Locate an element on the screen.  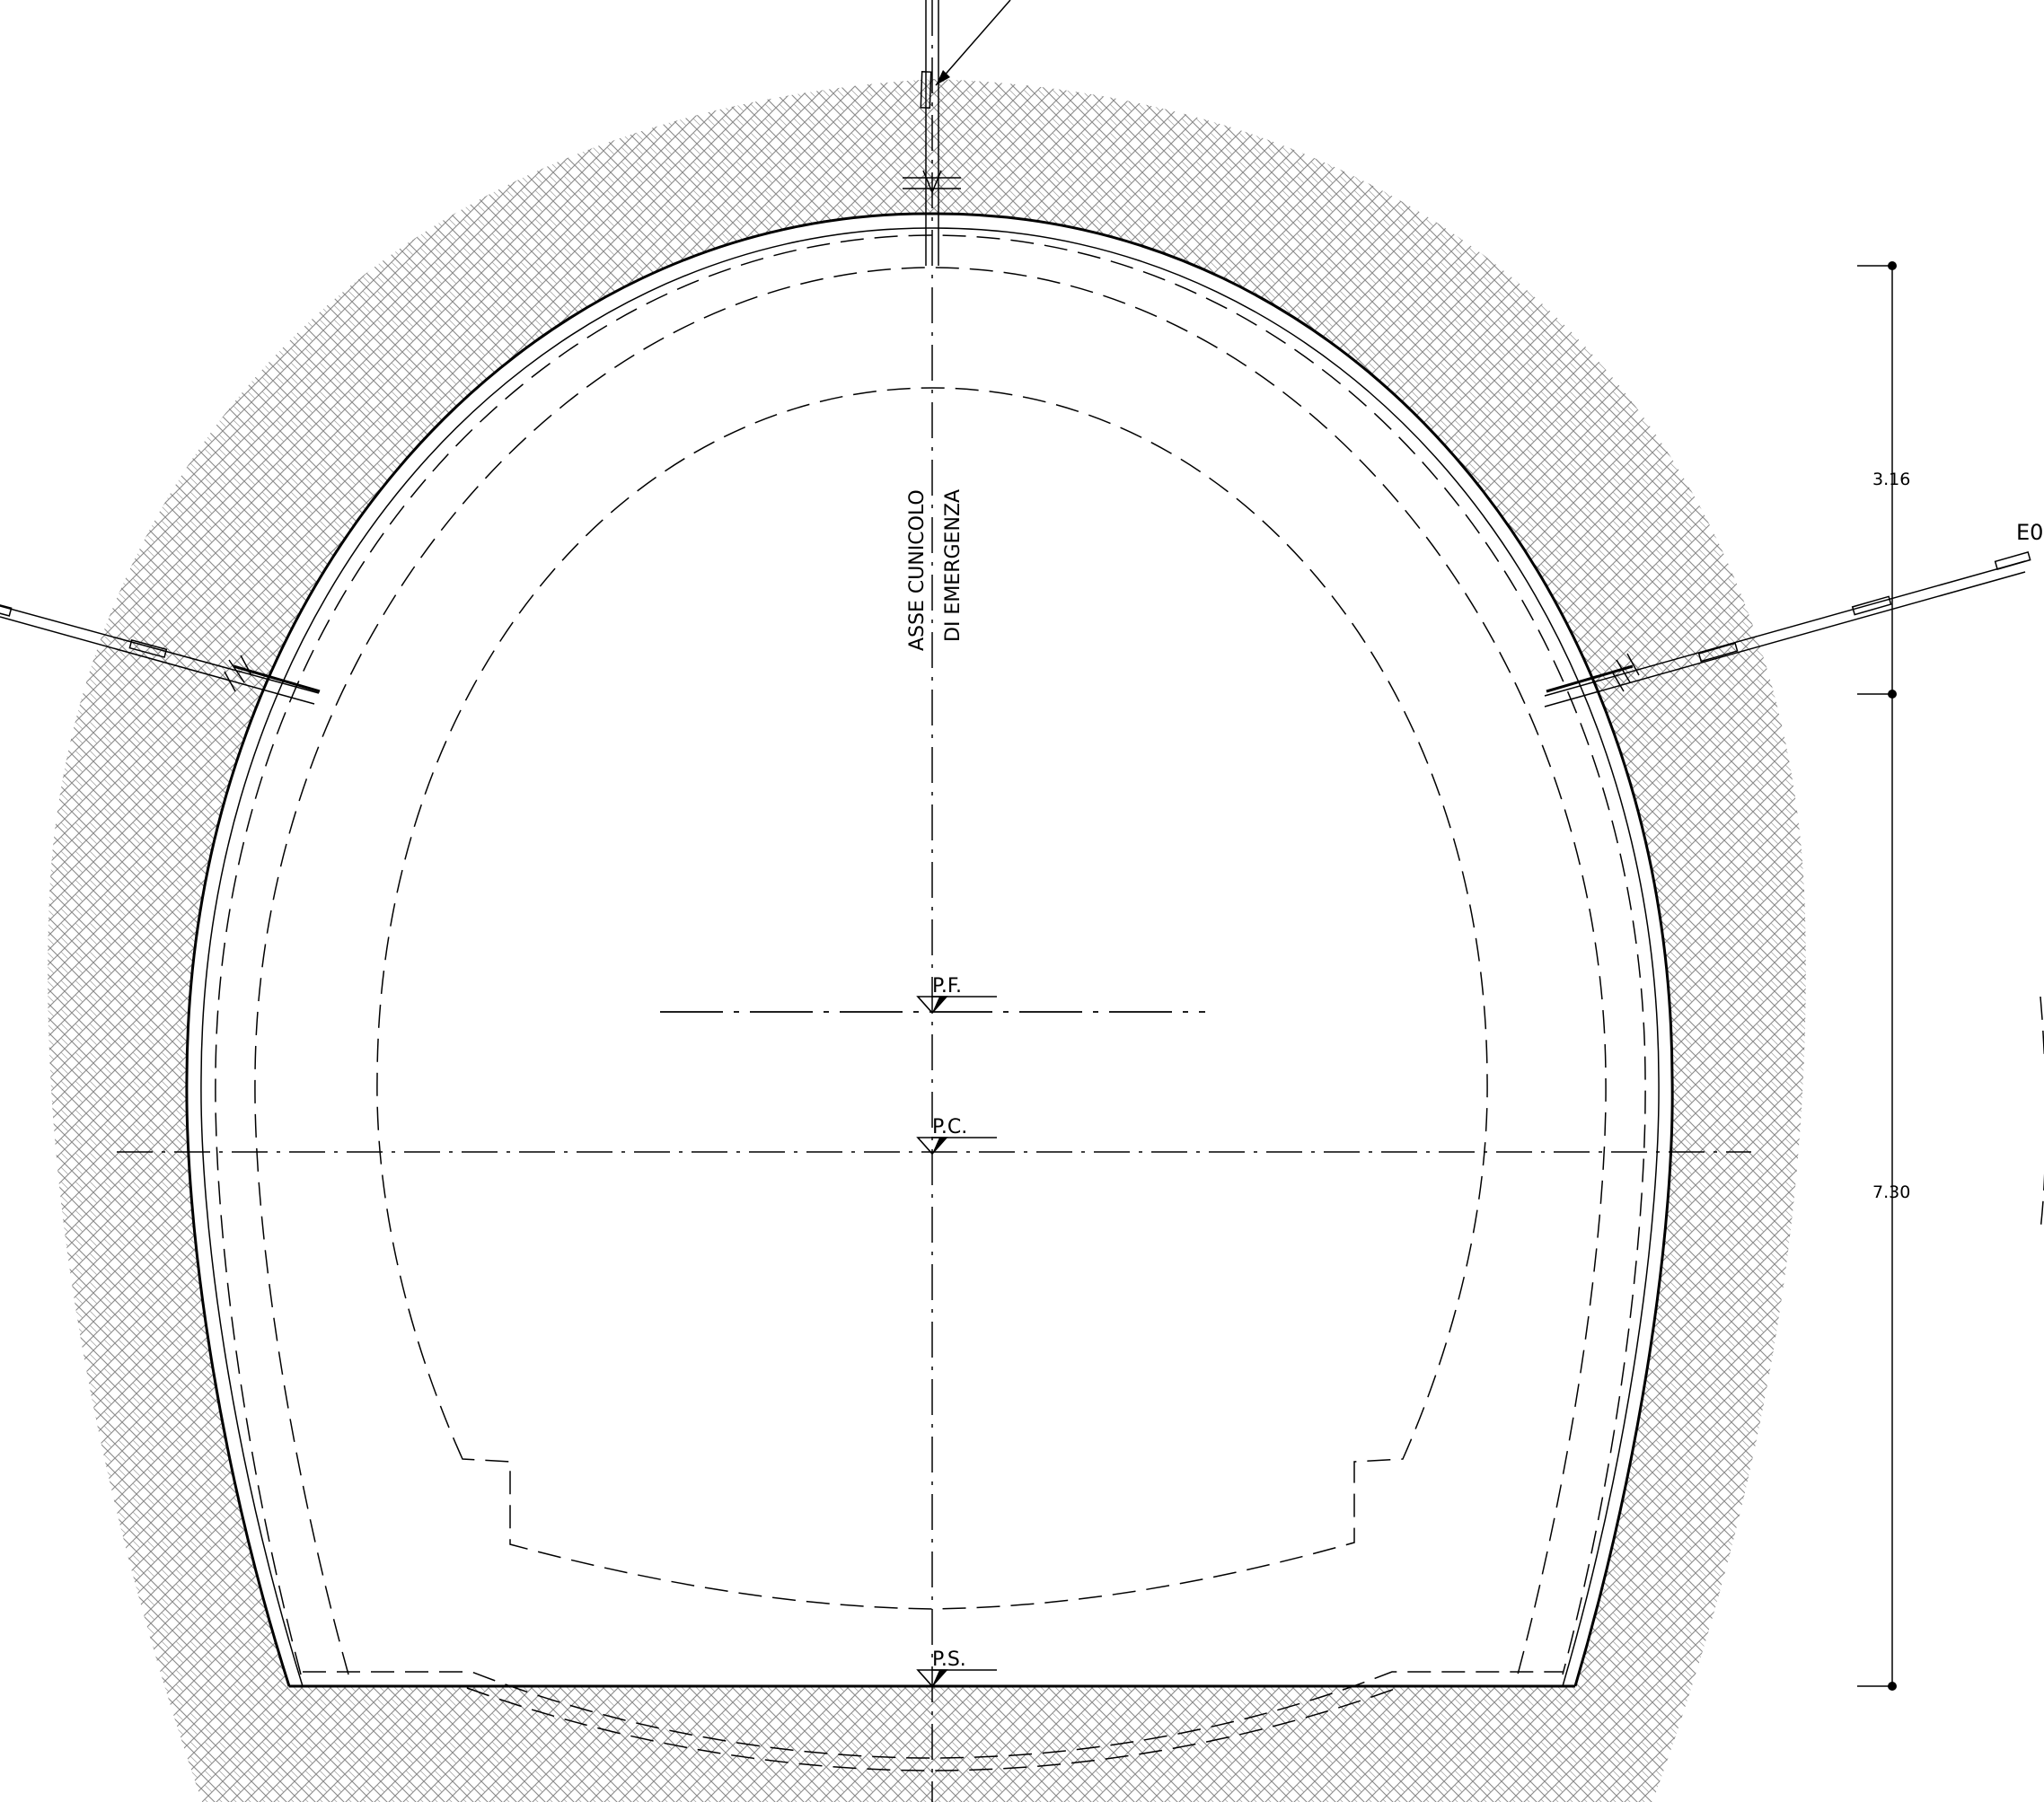
floor-dashed is located at coordinates (933, 1715).